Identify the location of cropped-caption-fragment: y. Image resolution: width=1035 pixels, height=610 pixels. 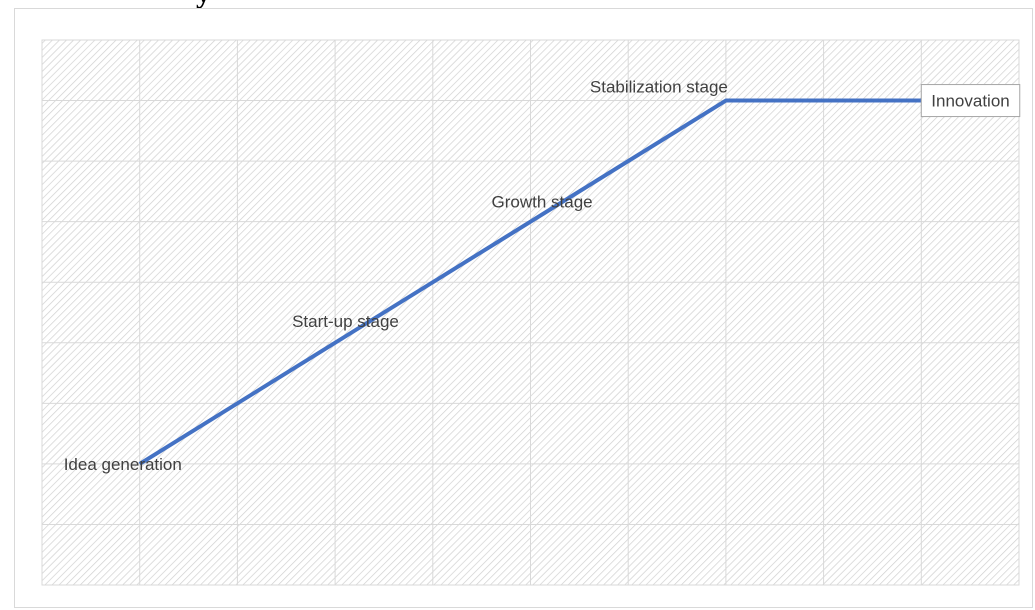
(216, 4).